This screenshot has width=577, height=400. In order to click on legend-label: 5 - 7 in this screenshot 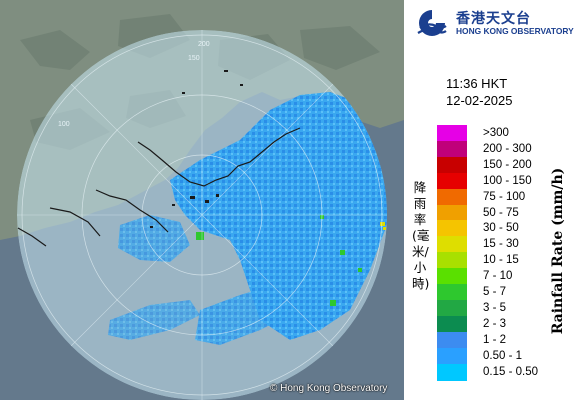, I will do `click(495, 292)`.